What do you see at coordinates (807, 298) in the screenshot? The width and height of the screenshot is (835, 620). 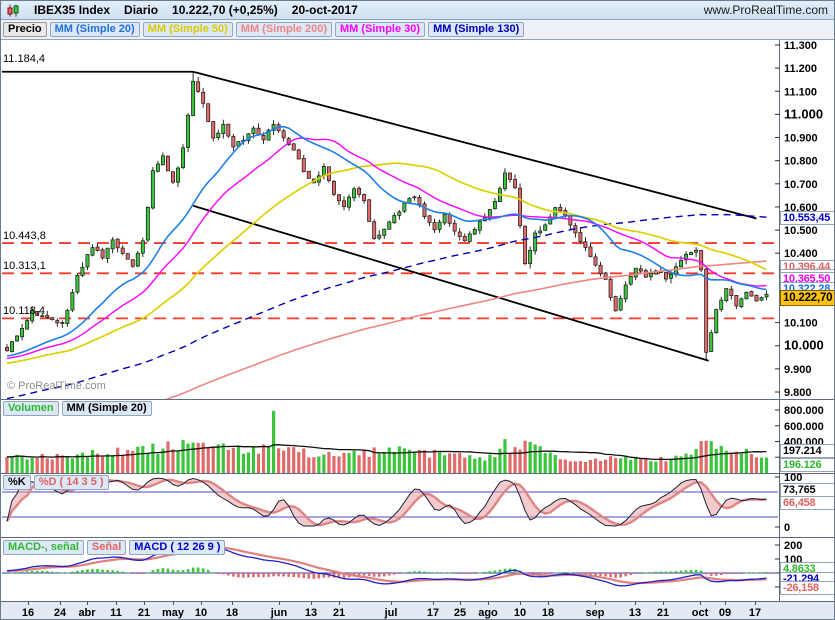 I see `current-price-box: 10.222,70` at bounding box center [807, 298].